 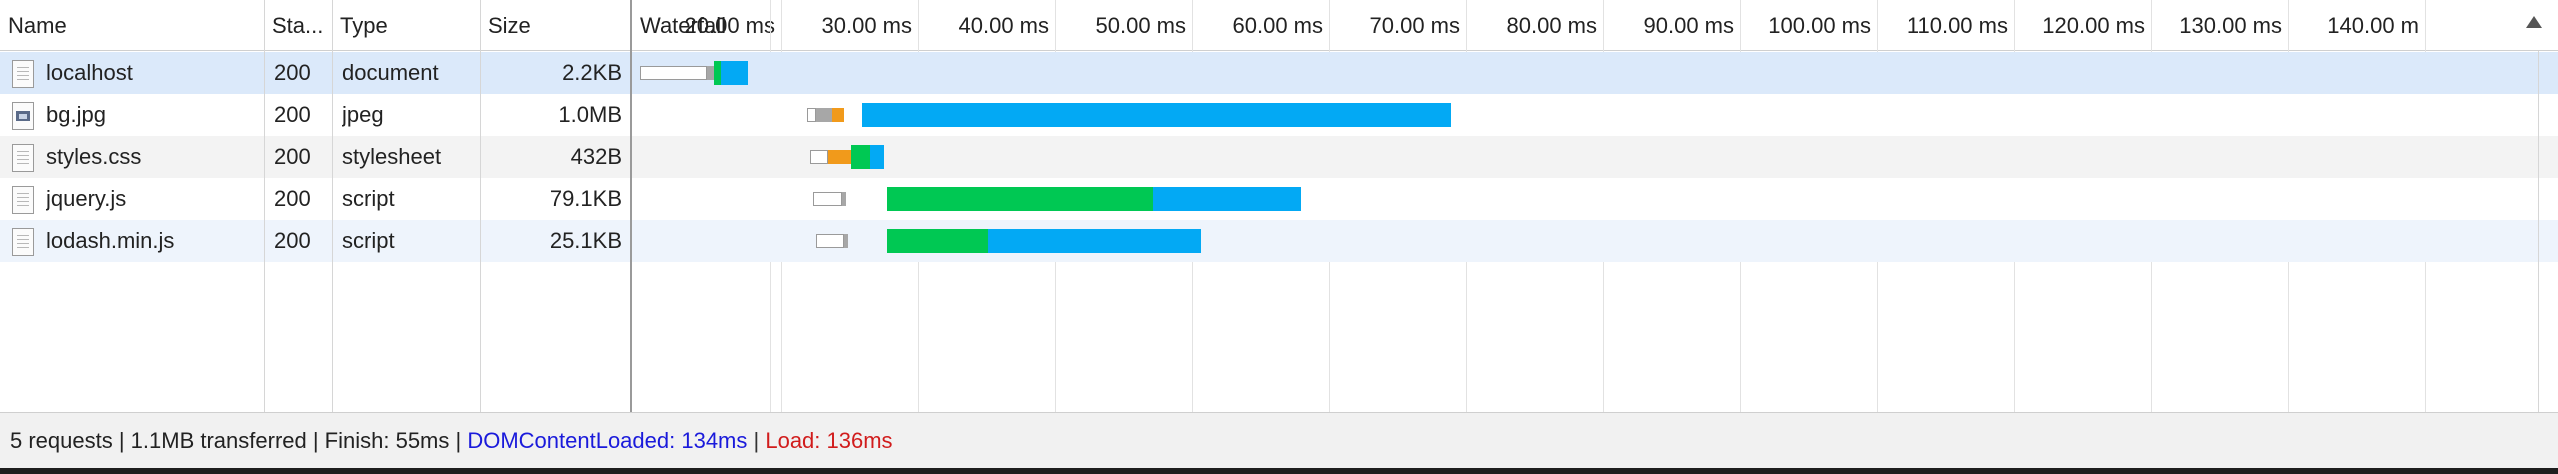 I want to click on timeline-tick-label: 130.00 ms, so click(x=2230, y=25).